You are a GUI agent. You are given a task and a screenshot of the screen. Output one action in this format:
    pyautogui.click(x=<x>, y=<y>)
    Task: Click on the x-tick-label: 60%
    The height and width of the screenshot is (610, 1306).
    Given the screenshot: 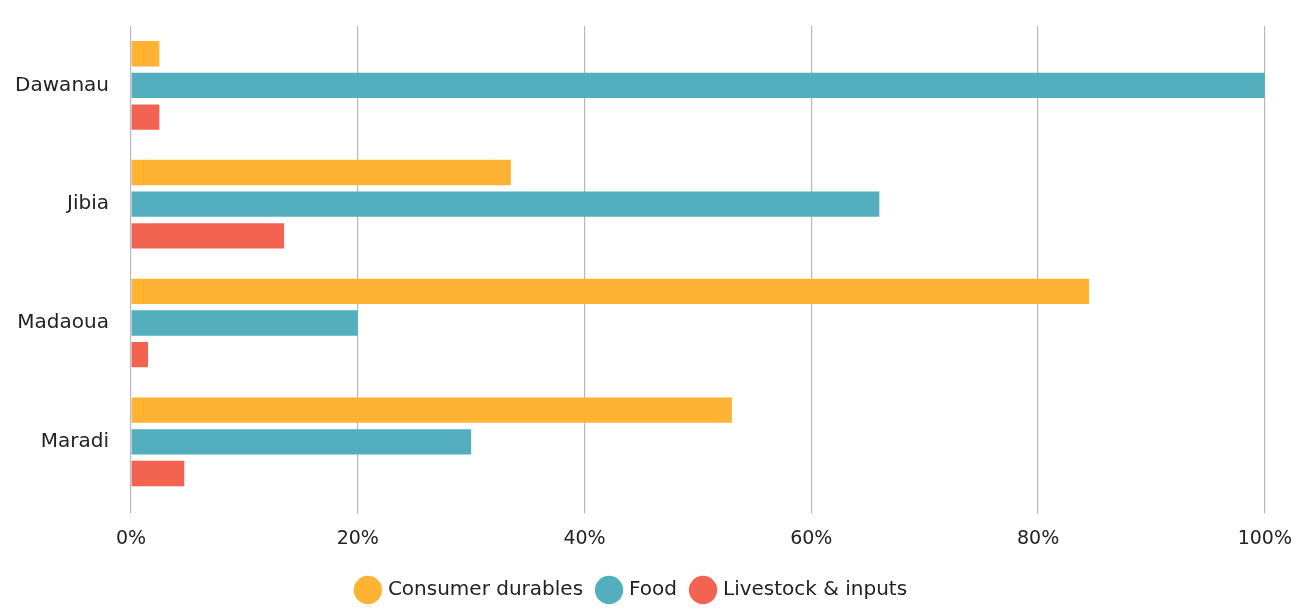 What is the action you would take?
    pyautogui.click(x=811, y=536)
    